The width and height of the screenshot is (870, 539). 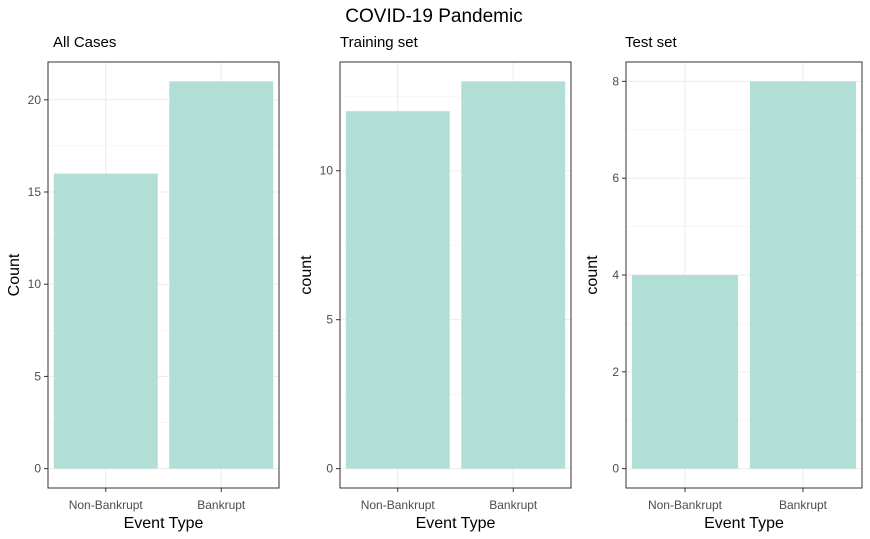 What do you see at coordinates (35, 192) in the screenshot?
I see `y-tick-label: 15` at bounding box center [35, 192].